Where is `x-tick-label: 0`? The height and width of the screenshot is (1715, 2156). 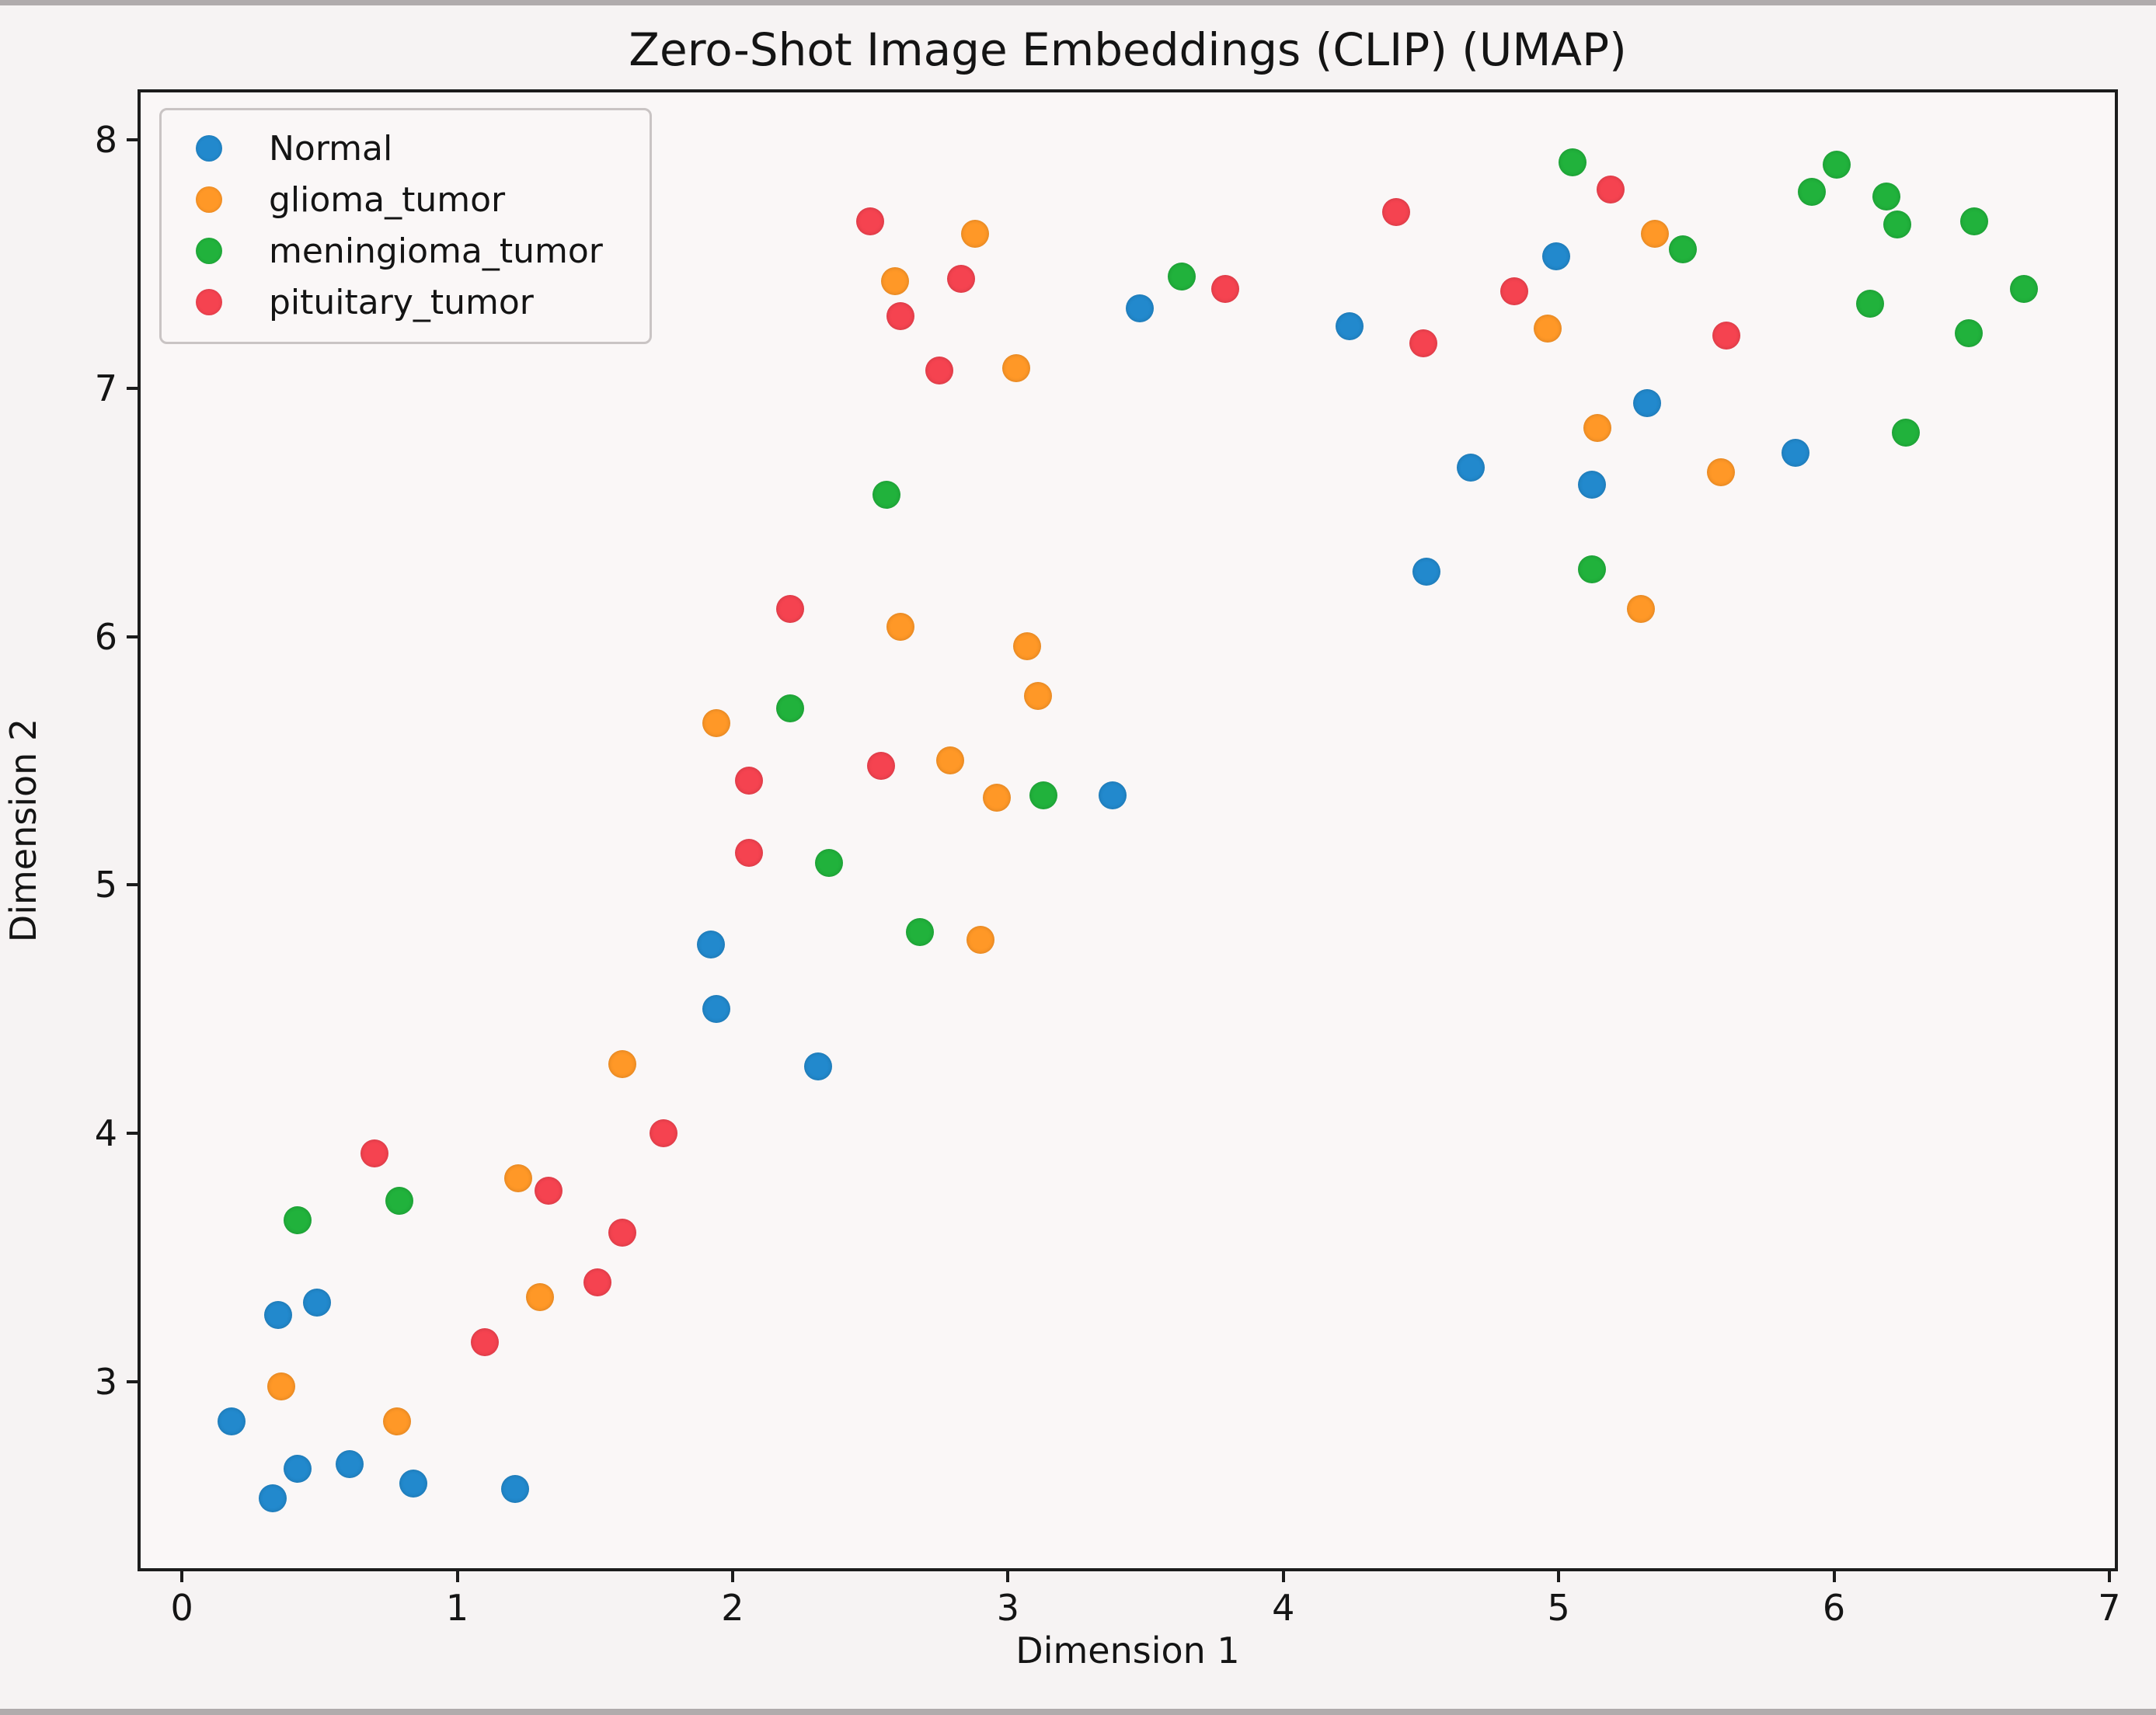 x-tick-label: 0 is located at coordinates (181, 1608).